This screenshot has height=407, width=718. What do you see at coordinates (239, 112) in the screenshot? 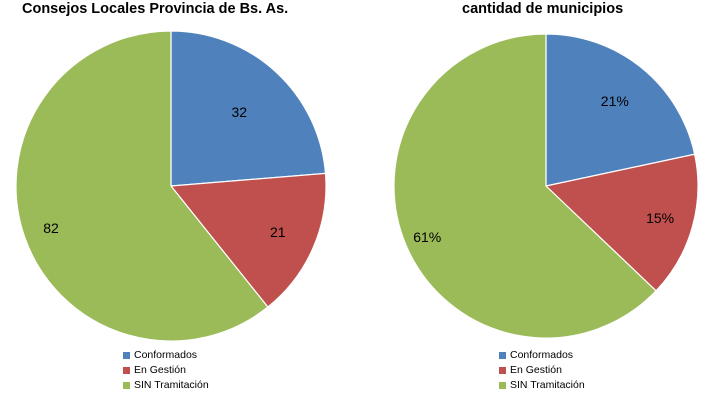
I see `data-label-conformados: 32` at bounding box center [239, 112].